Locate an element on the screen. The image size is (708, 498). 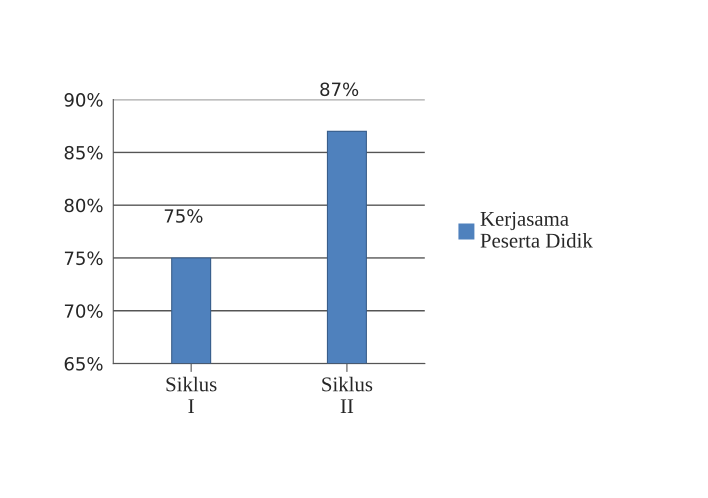
y-tick-label: 80% is located at coordinates (83, 205).